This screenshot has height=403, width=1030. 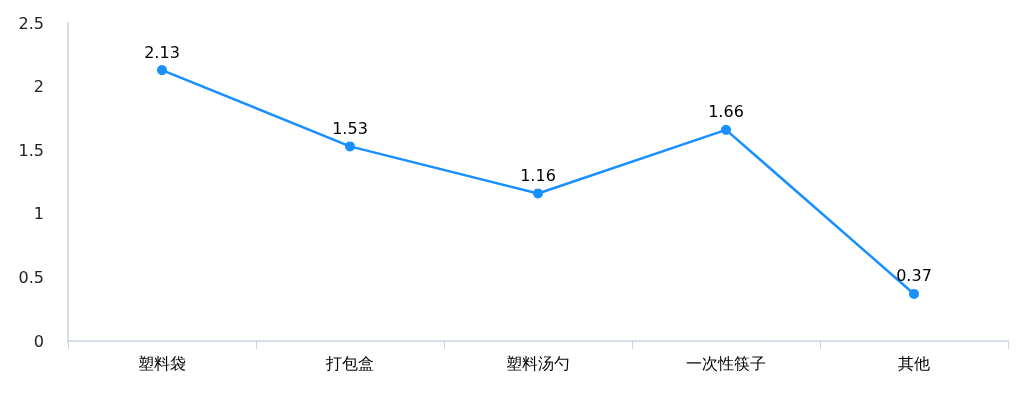 I want to click on x-tick-label: 塑料袋, so click(x=162, y=363).